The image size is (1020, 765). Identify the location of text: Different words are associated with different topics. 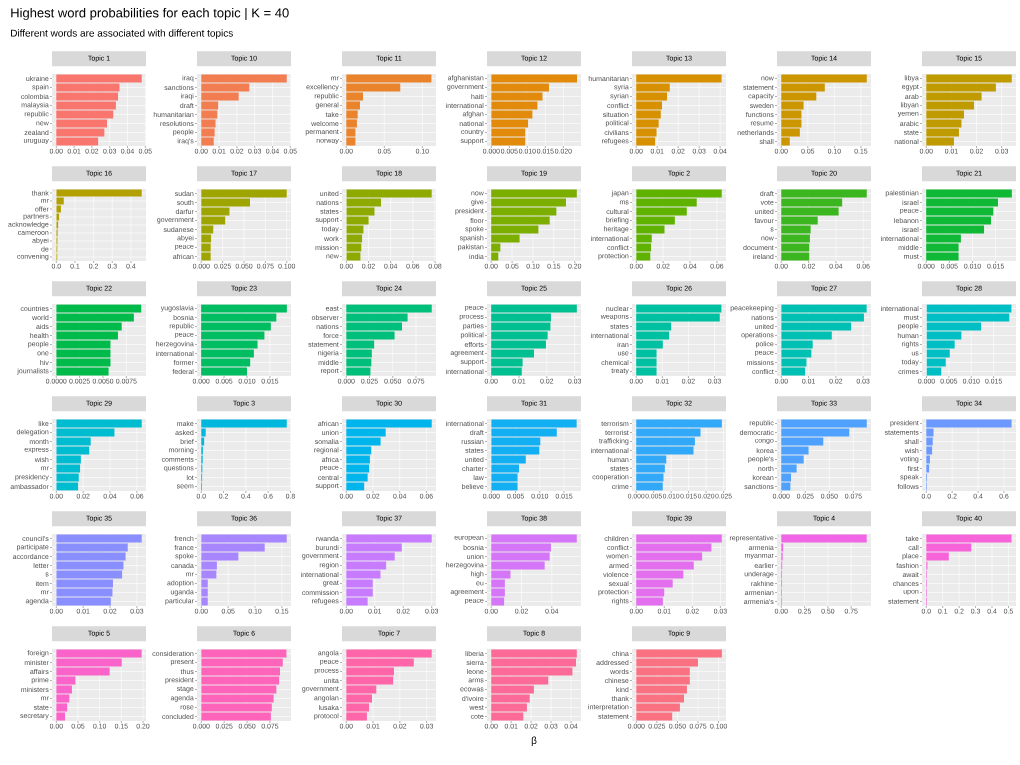
(122, 34).